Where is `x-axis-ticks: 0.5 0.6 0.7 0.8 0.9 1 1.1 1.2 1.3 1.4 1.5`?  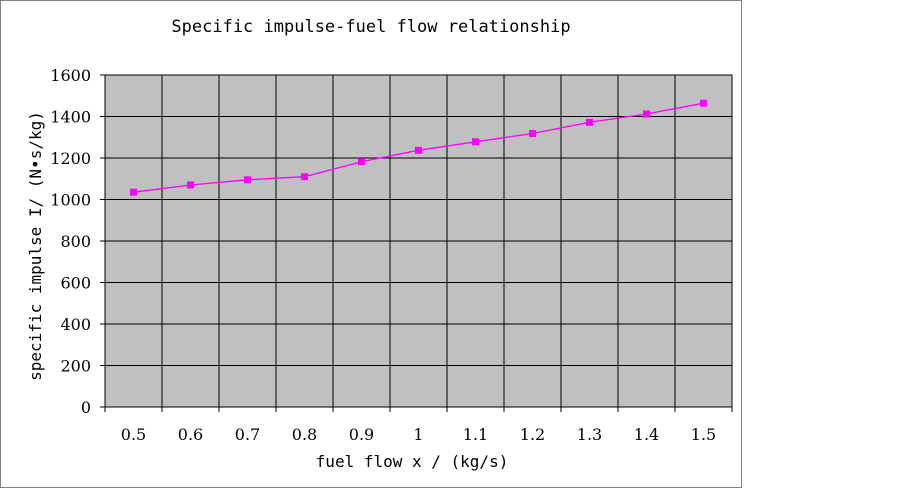 x-axis-ticks: 0.5 0.6 0.7 0.8 0.9 1 1.1 1.2 1.3 1.4 1.5 is located at coordinates (418, 425).